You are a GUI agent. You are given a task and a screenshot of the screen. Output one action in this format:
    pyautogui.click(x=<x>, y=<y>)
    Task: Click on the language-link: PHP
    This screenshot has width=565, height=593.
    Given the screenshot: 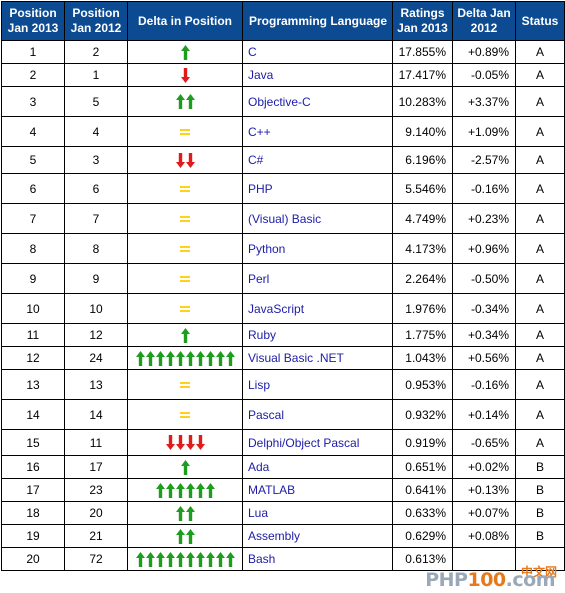 What is the action you would take?
    pyautogui.click(x=317, y=188)
    